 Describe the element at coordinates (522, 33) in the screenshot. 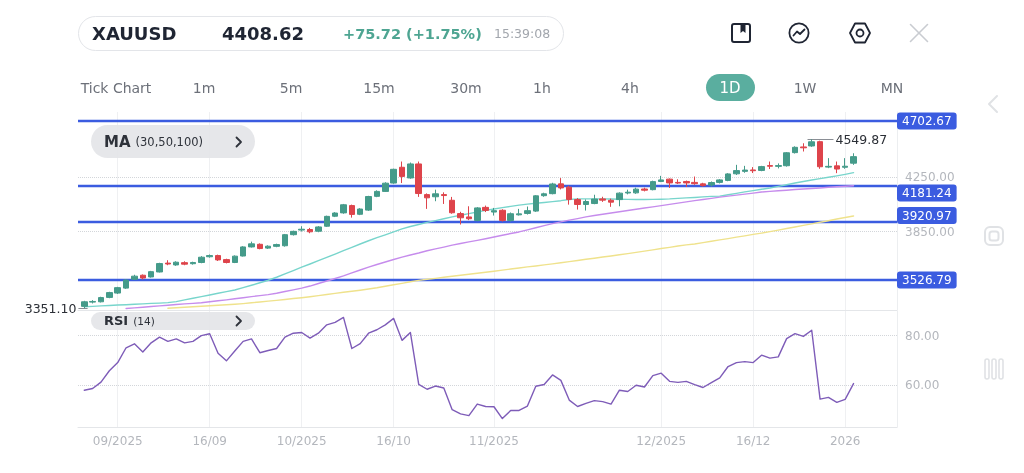

I see `text: 15:39:08` at that location.